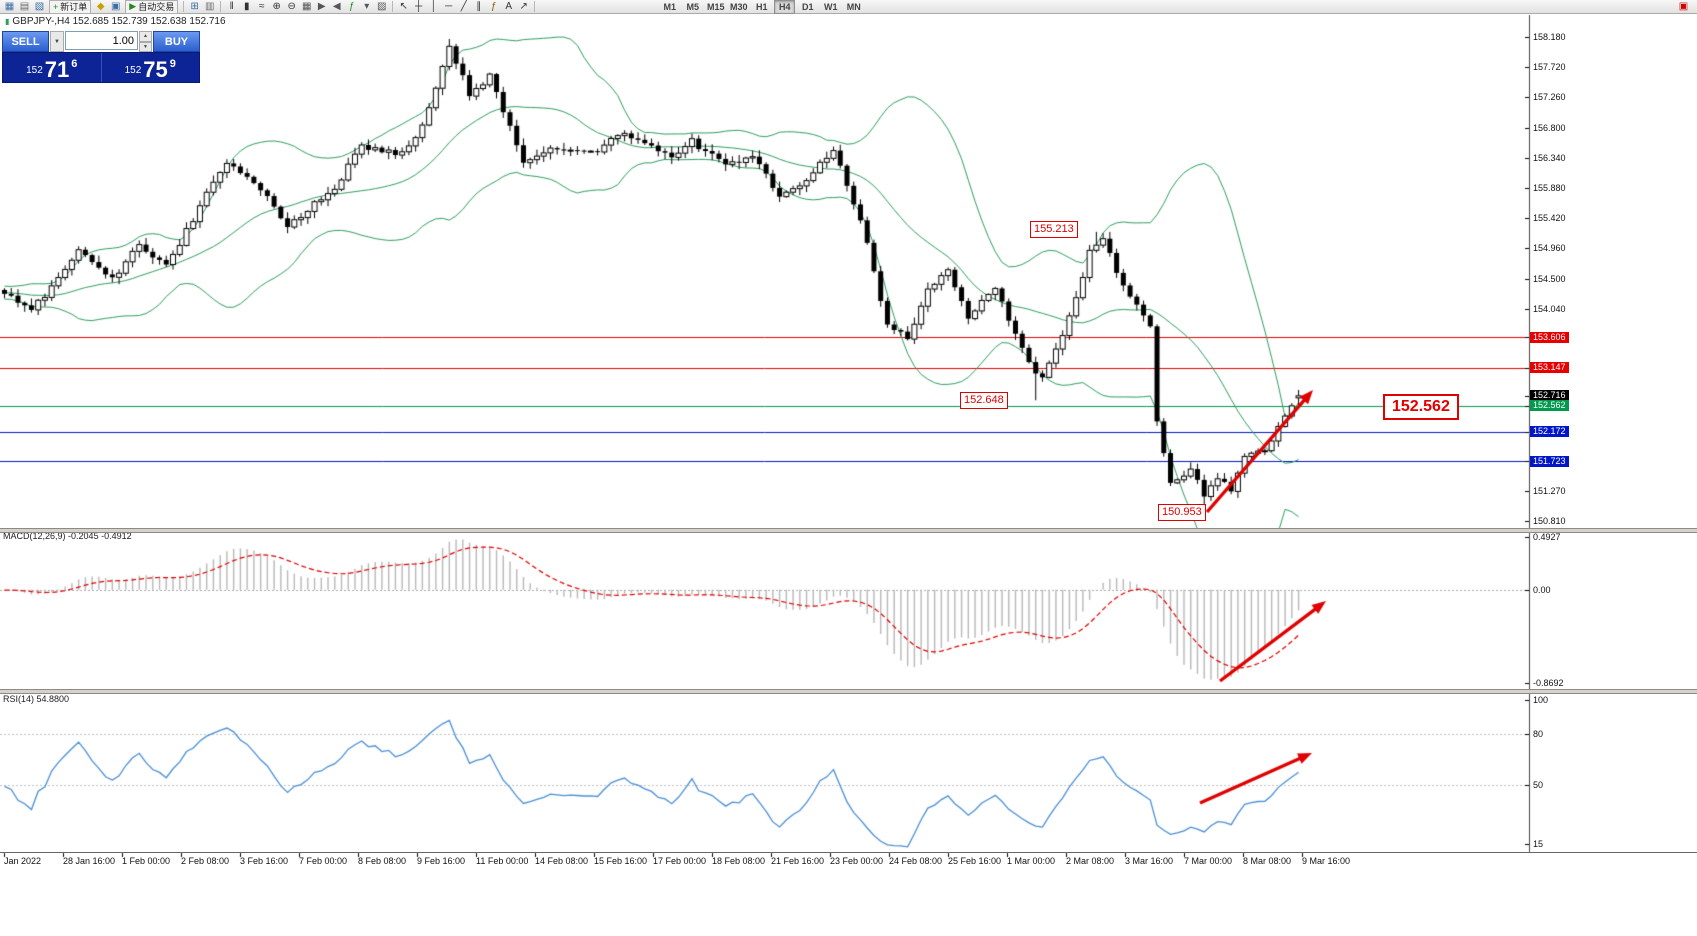 The height and width of the screenshot is (936, 1697). What do you see at coordinates (155, 69) in the screenshot?
I see `buy-price-big: 75` at bounding box center [155, 69].